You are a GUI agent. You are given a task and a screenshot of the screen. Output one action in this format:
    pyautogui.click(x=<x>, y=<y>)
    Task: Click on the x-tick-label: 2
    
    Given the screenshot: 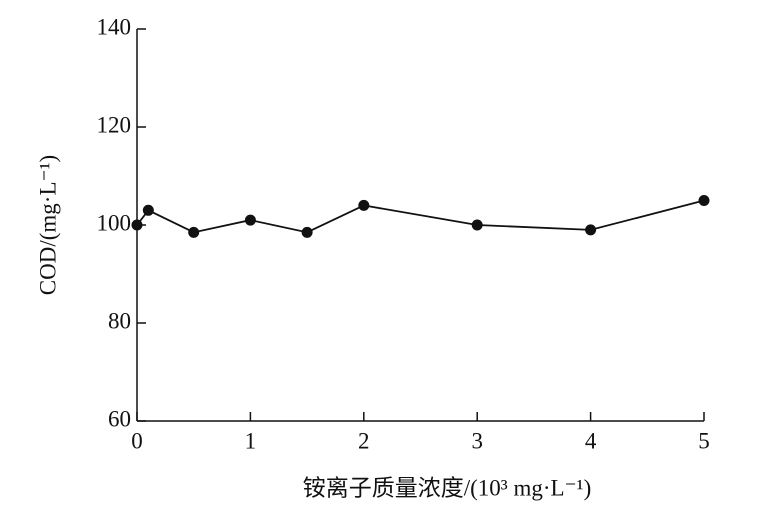 What is the action you would take?
    pyautogui.click(x=364, y=440)
    